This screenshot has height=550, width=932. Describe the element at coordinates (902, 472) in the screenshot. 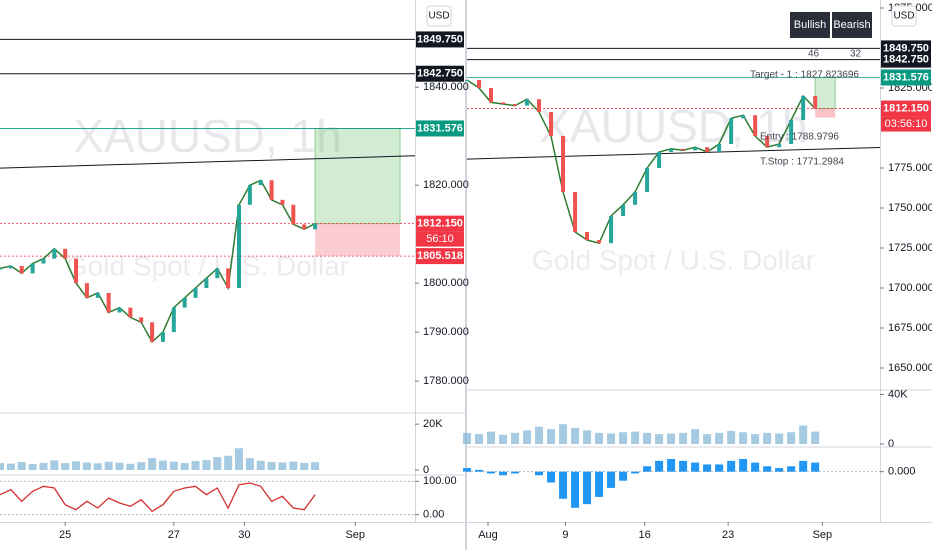

I see `y-tick-label: 0.000` at that location.